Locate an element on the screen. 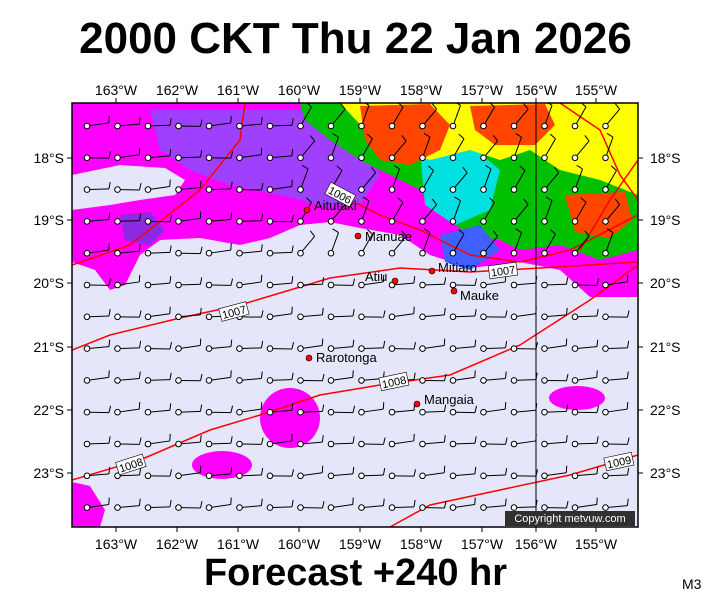 This screenshot has width=711, height=600. lat-label-left: 21°S is located at coordinates (48, 347).